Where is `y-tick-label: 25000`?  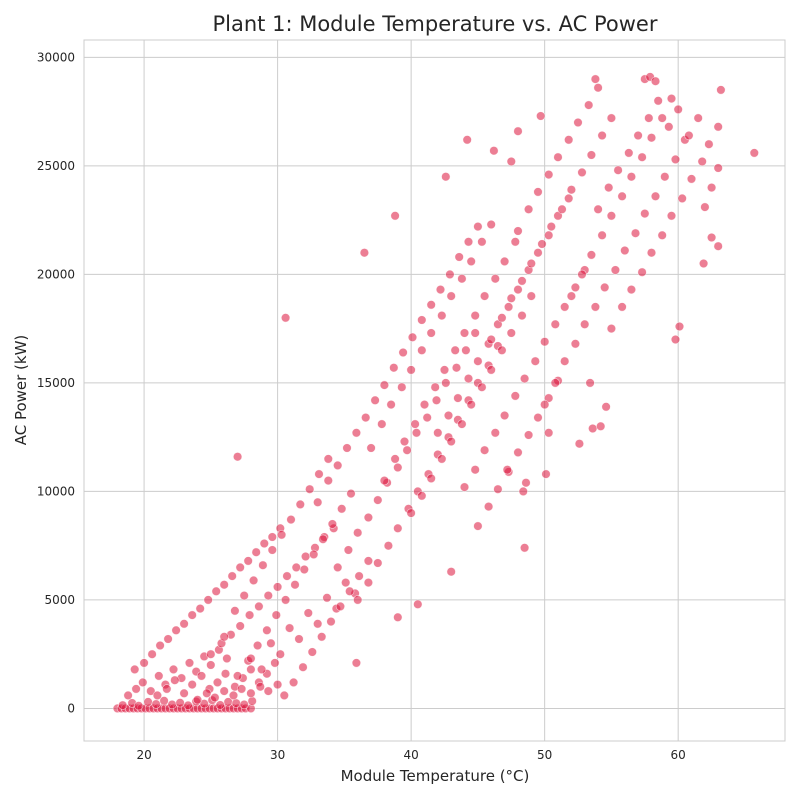 y-tick-label: 25000 is located at coordinates (56, 166).